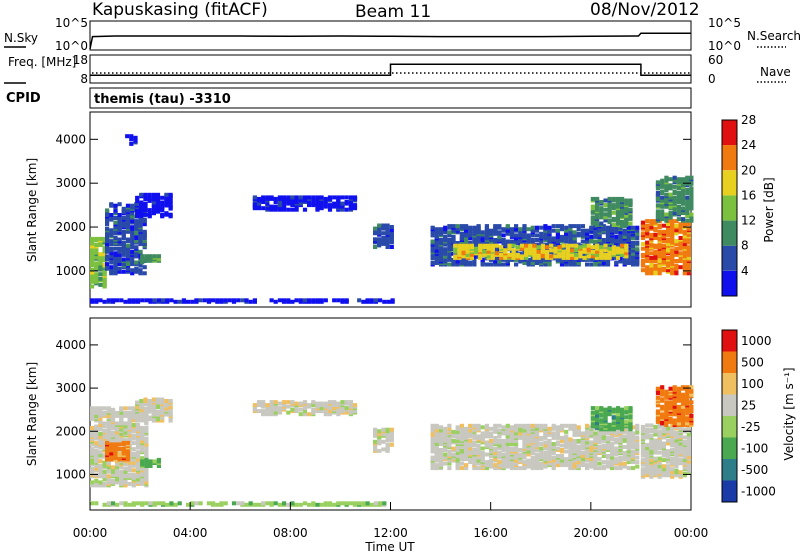 Image resolution: width=800 pixels, height=554 pixels. I want to click on velocity-y-axis-label: Slant Range [km], so click(32, 414).